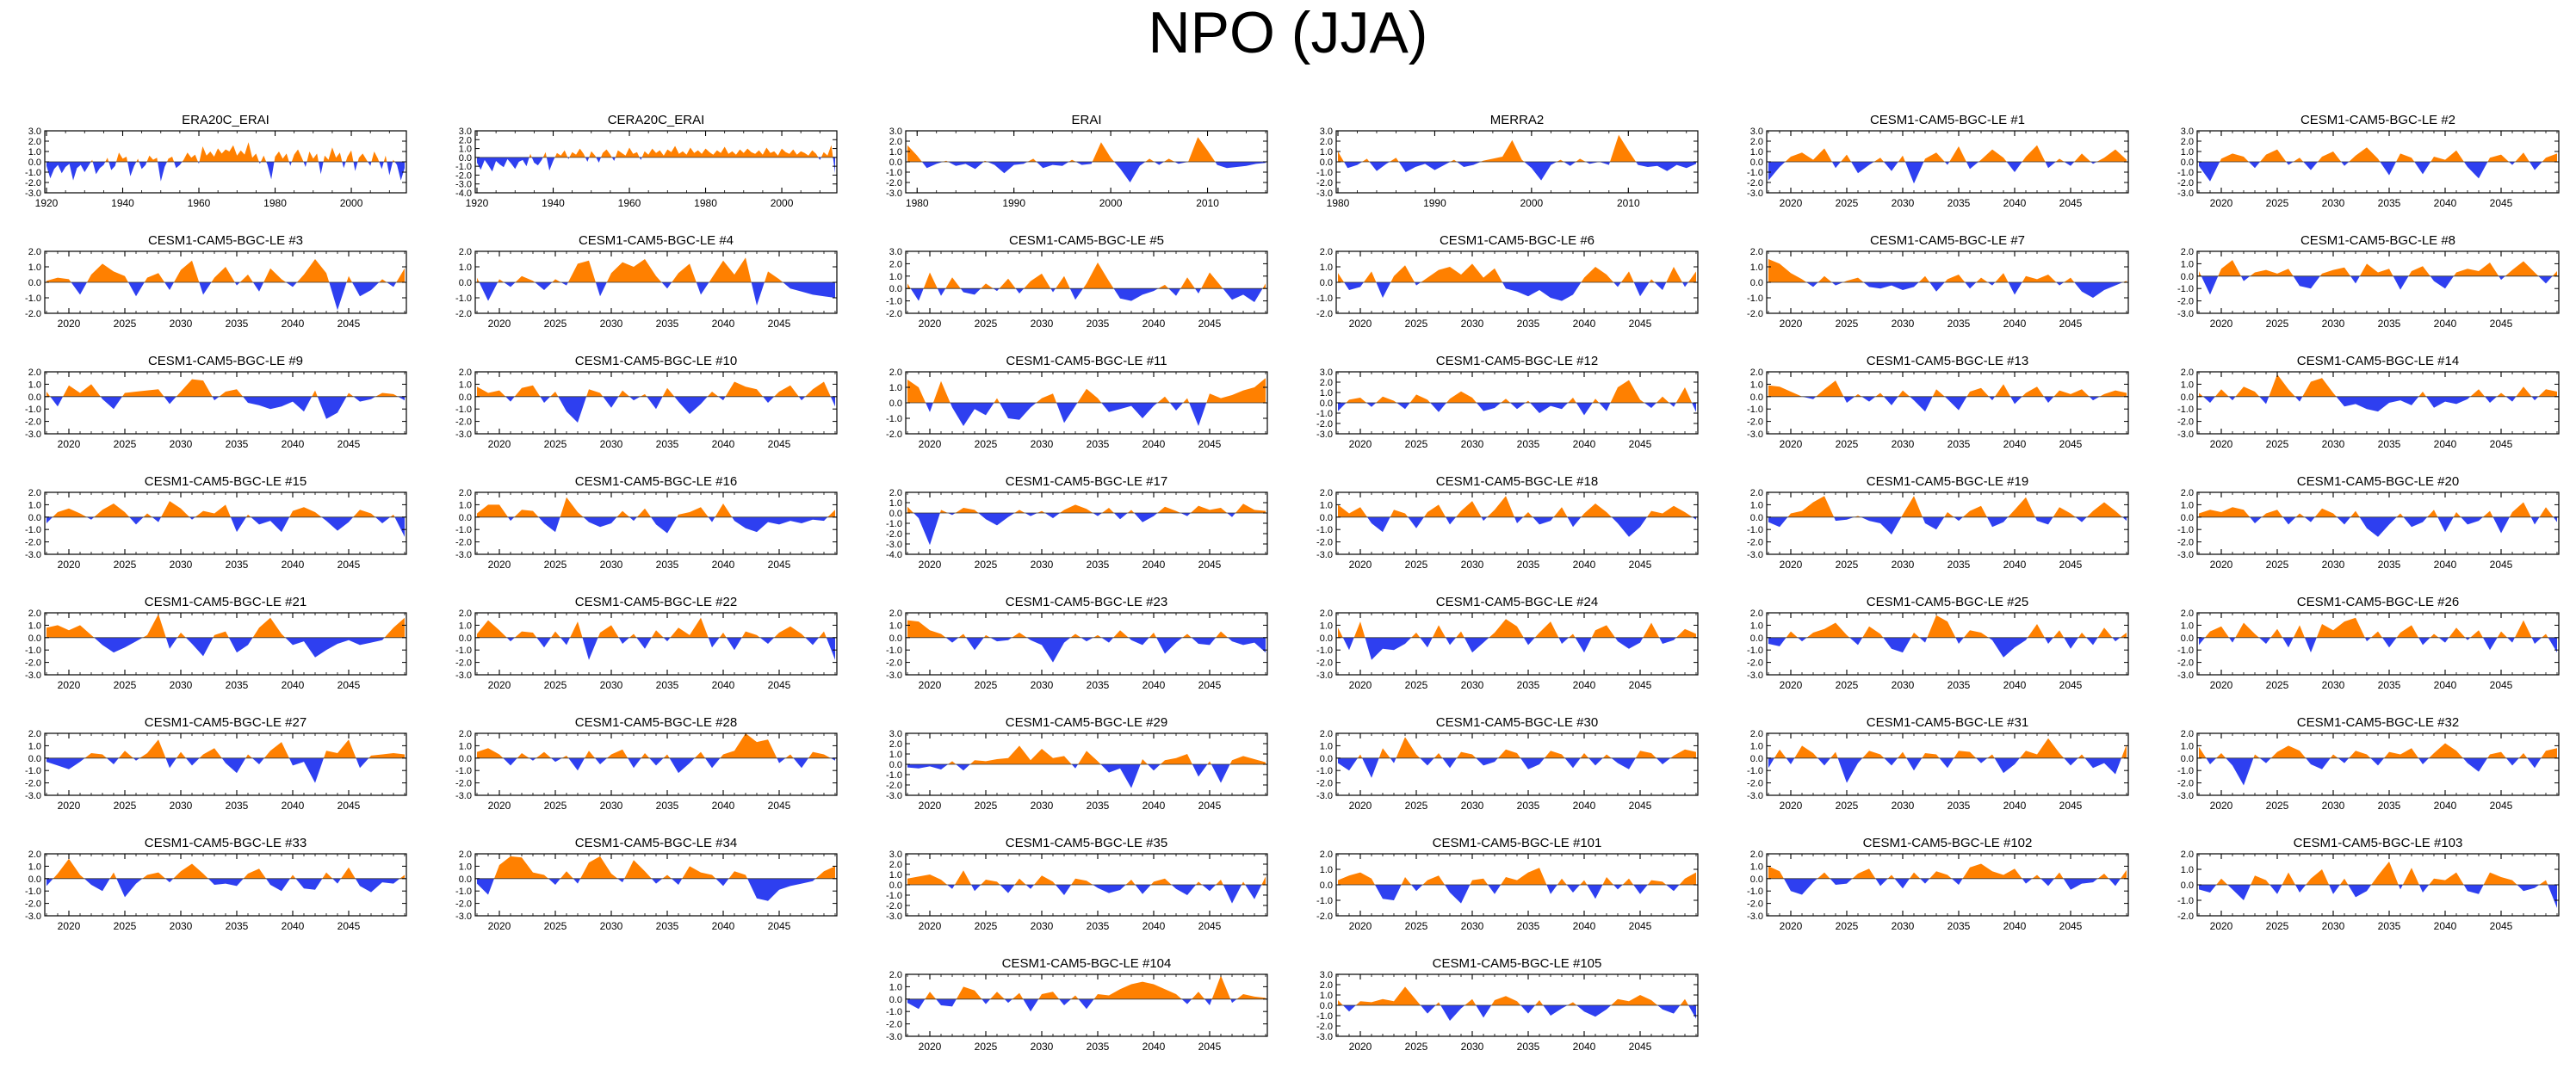 Image resolution: width=2576 pixels, height=1069 pixels. I want to click on panel-title: ERAI, so click(1086, 120).